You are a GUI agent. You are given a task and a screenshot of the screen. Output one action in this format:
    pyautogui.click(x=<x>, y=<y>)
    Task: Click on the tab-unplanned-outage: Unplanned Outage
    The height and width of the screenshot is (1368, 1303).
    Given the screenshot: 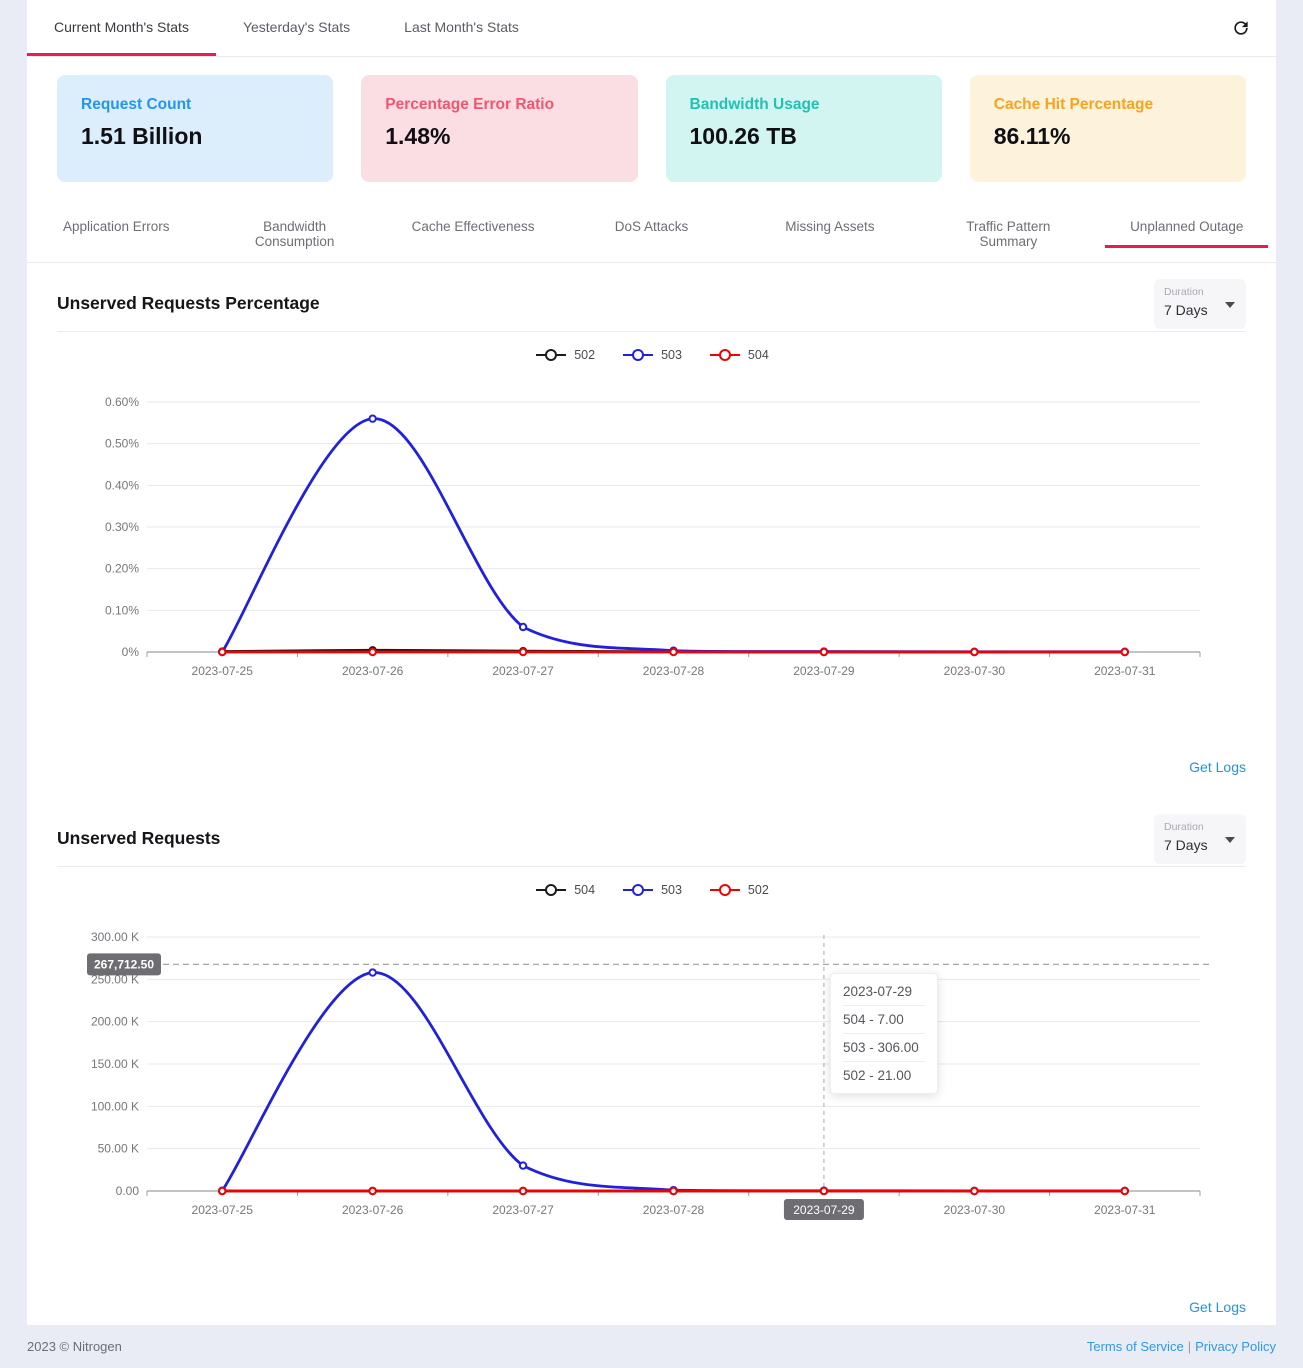 What is the action you would take?
    pyautogui.click(x=1187, y=233)
    